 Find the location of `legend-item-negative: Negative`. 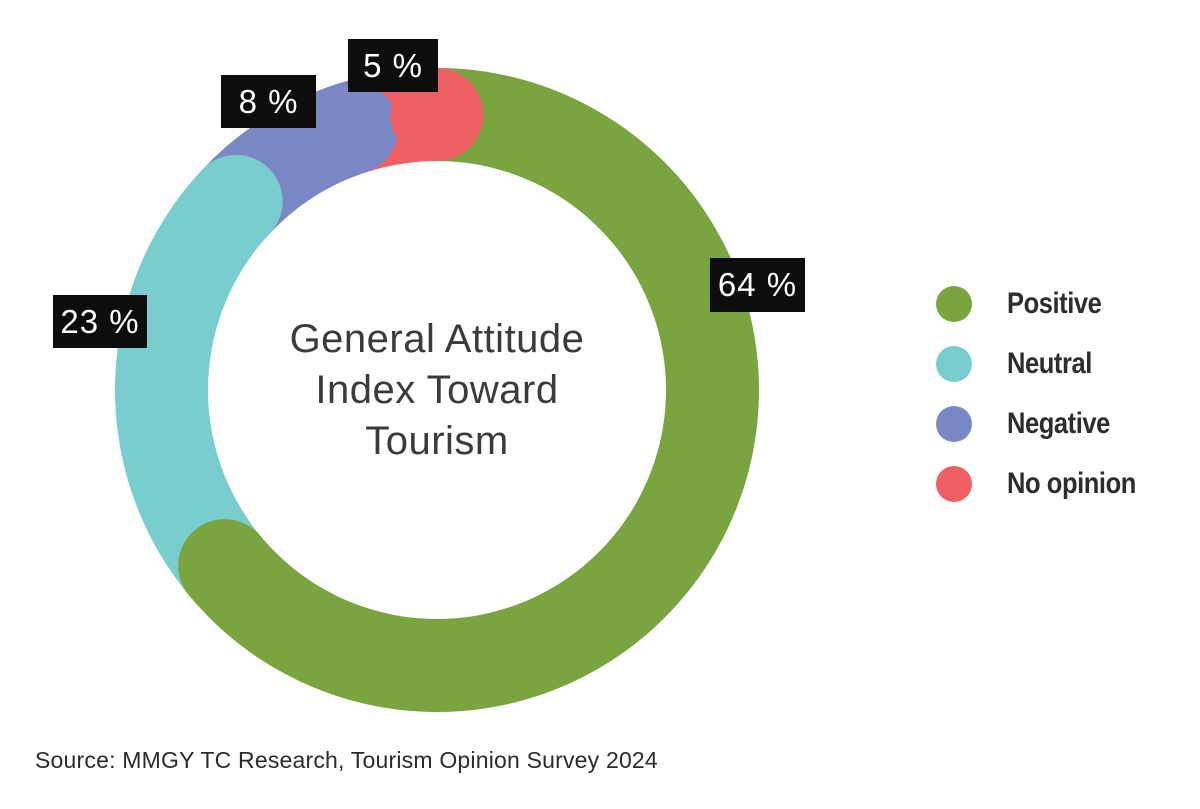

legend-item-negative: Negative is located at coordinates (1047, 424).